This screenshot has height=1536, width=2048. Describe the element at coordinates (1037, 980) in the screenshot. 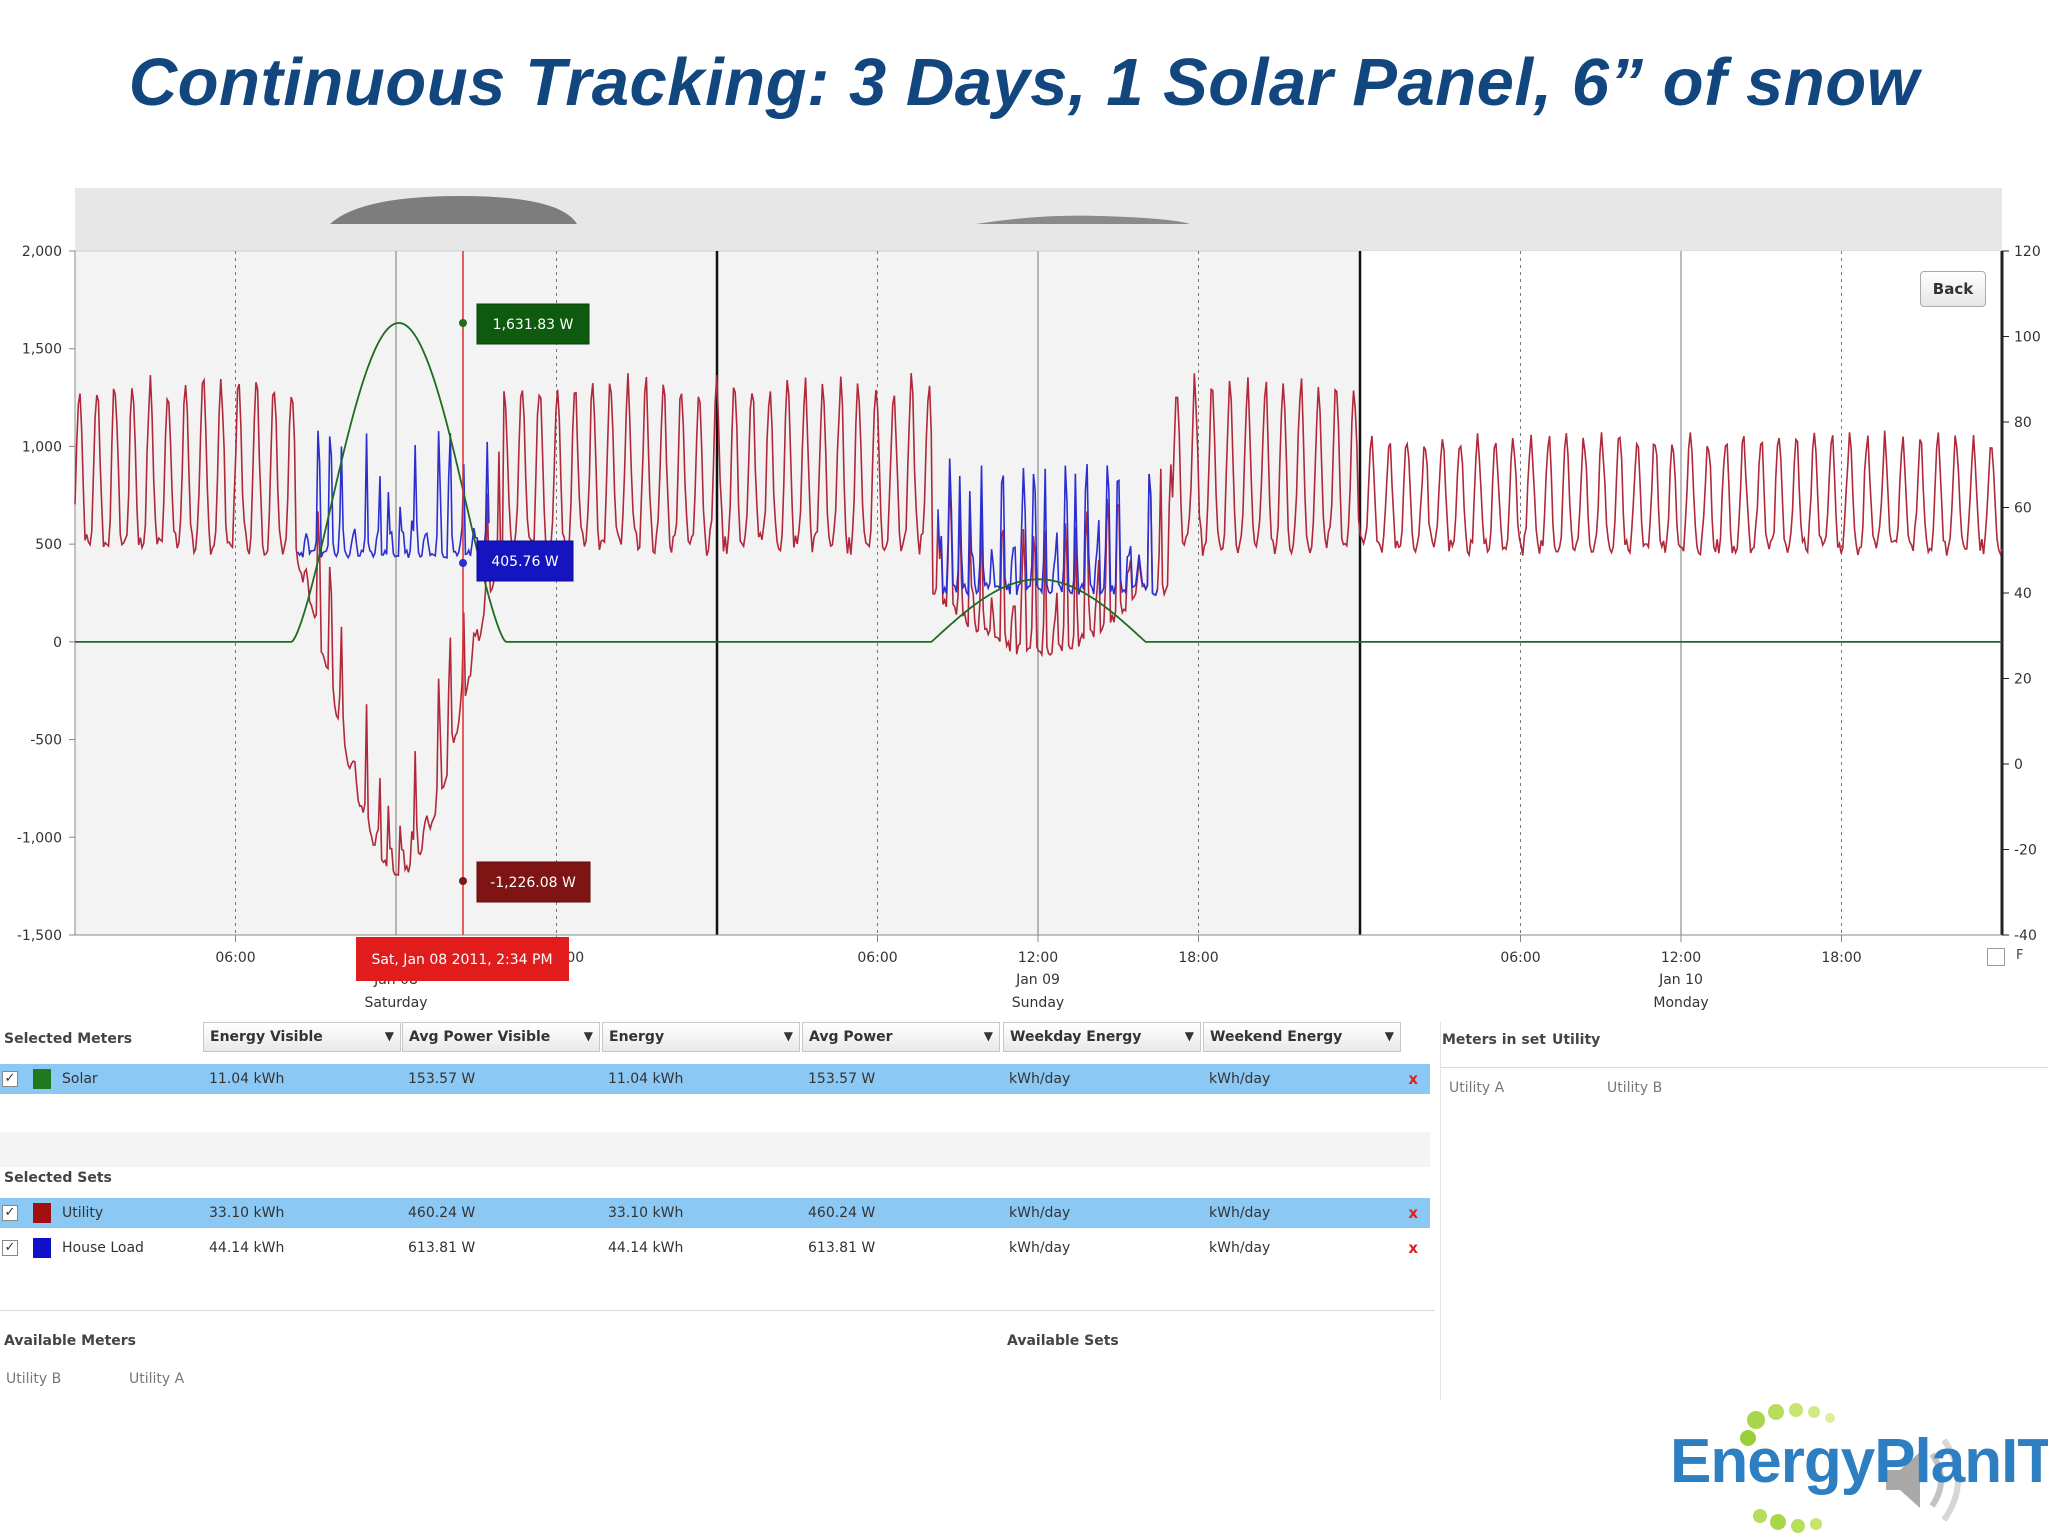

I see `day-date-label: Jan 09` at that location.